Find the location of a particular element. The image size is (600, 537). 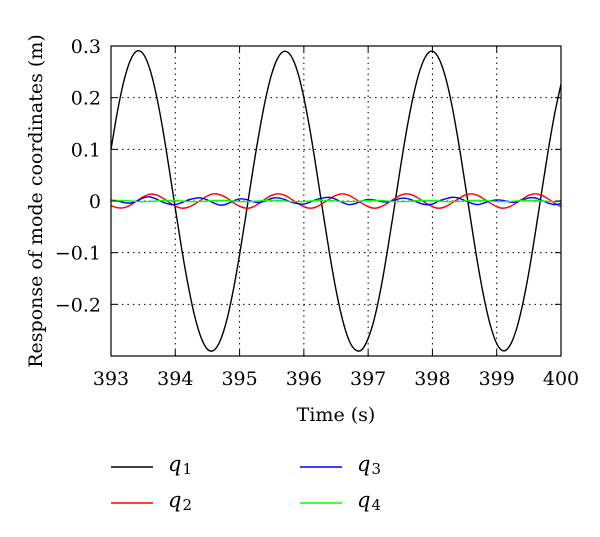

legend-label-subscript: 1 is located at coordinates (187, 469).